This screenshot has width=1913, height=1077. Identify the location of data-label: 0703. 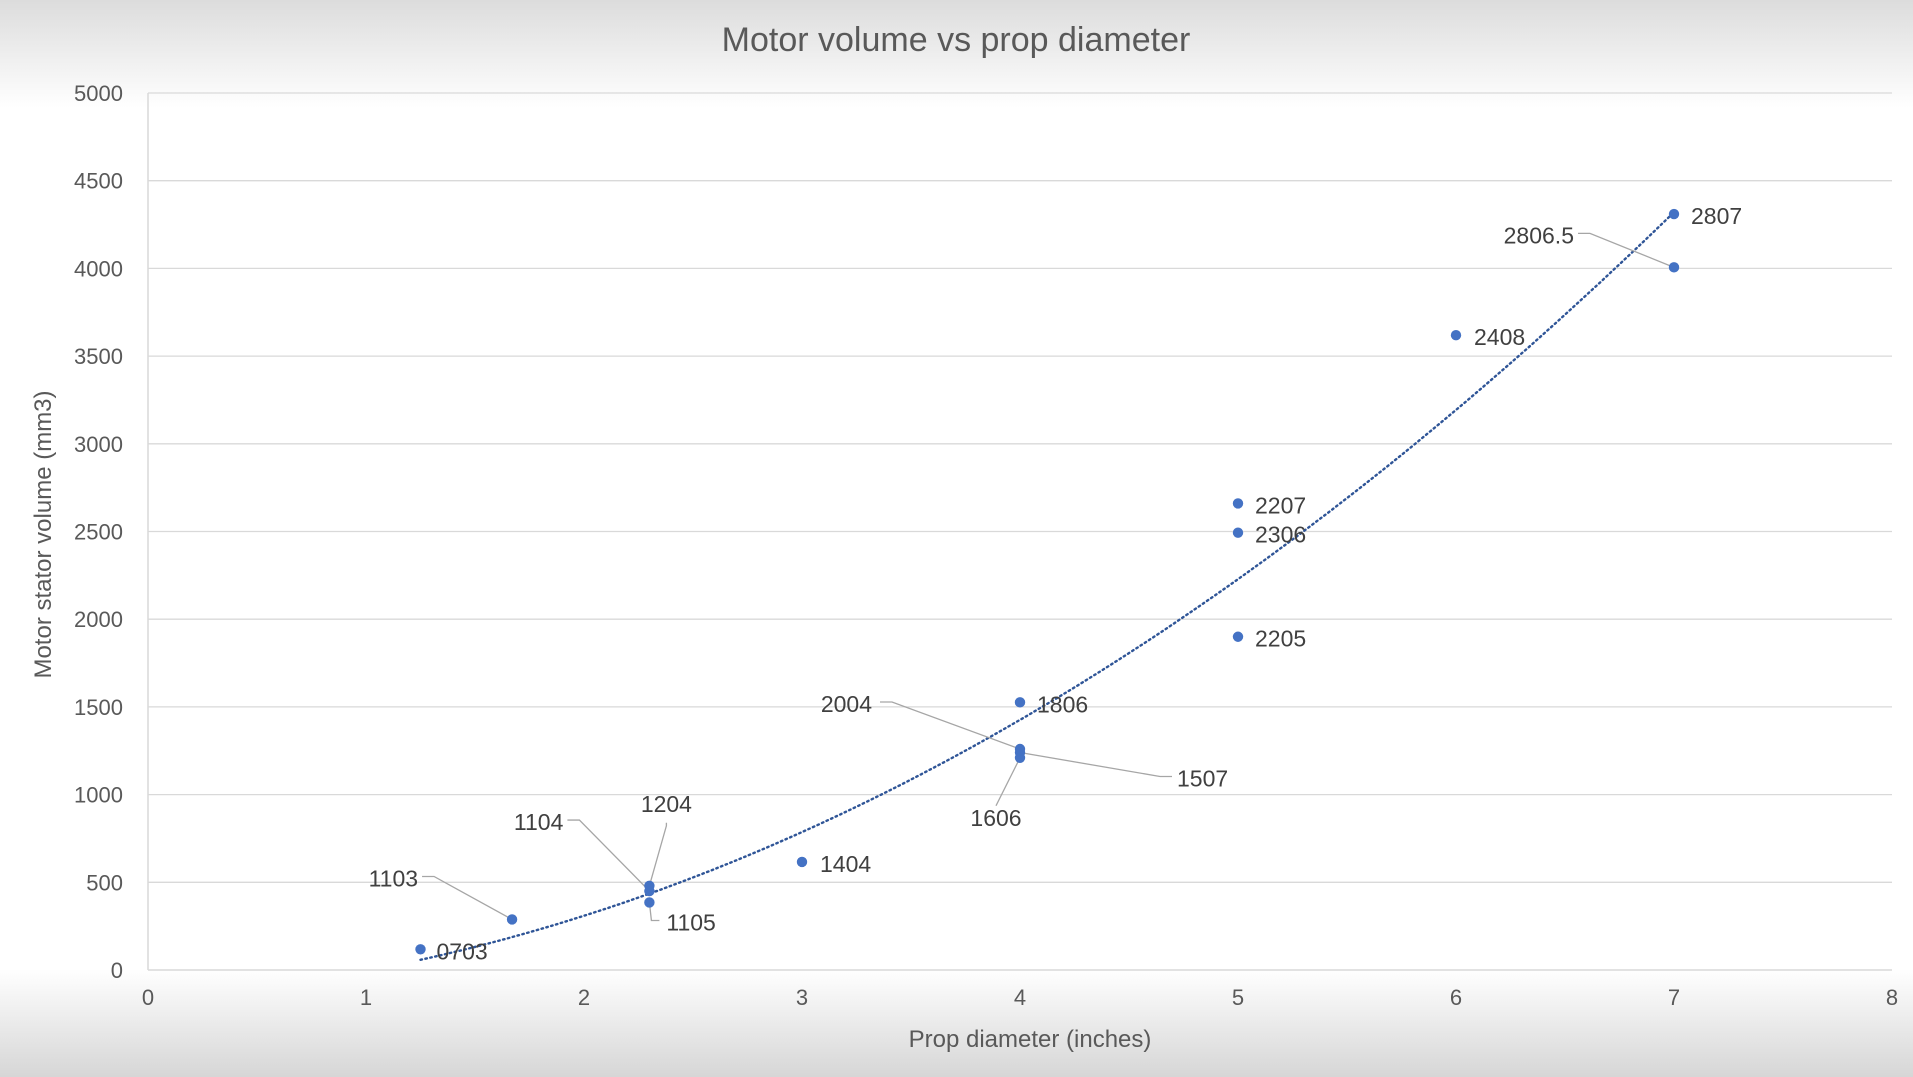
(462, 951).